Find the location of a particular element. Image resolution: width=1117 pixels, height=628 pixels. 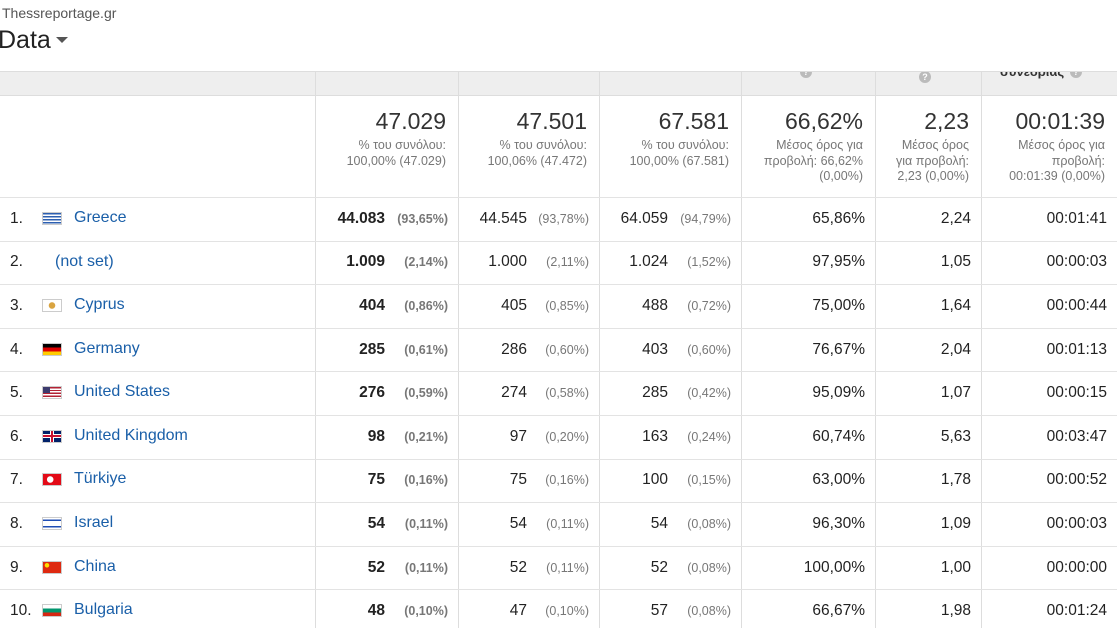

country-link: Türkiye is located at coordinates (100, 479).